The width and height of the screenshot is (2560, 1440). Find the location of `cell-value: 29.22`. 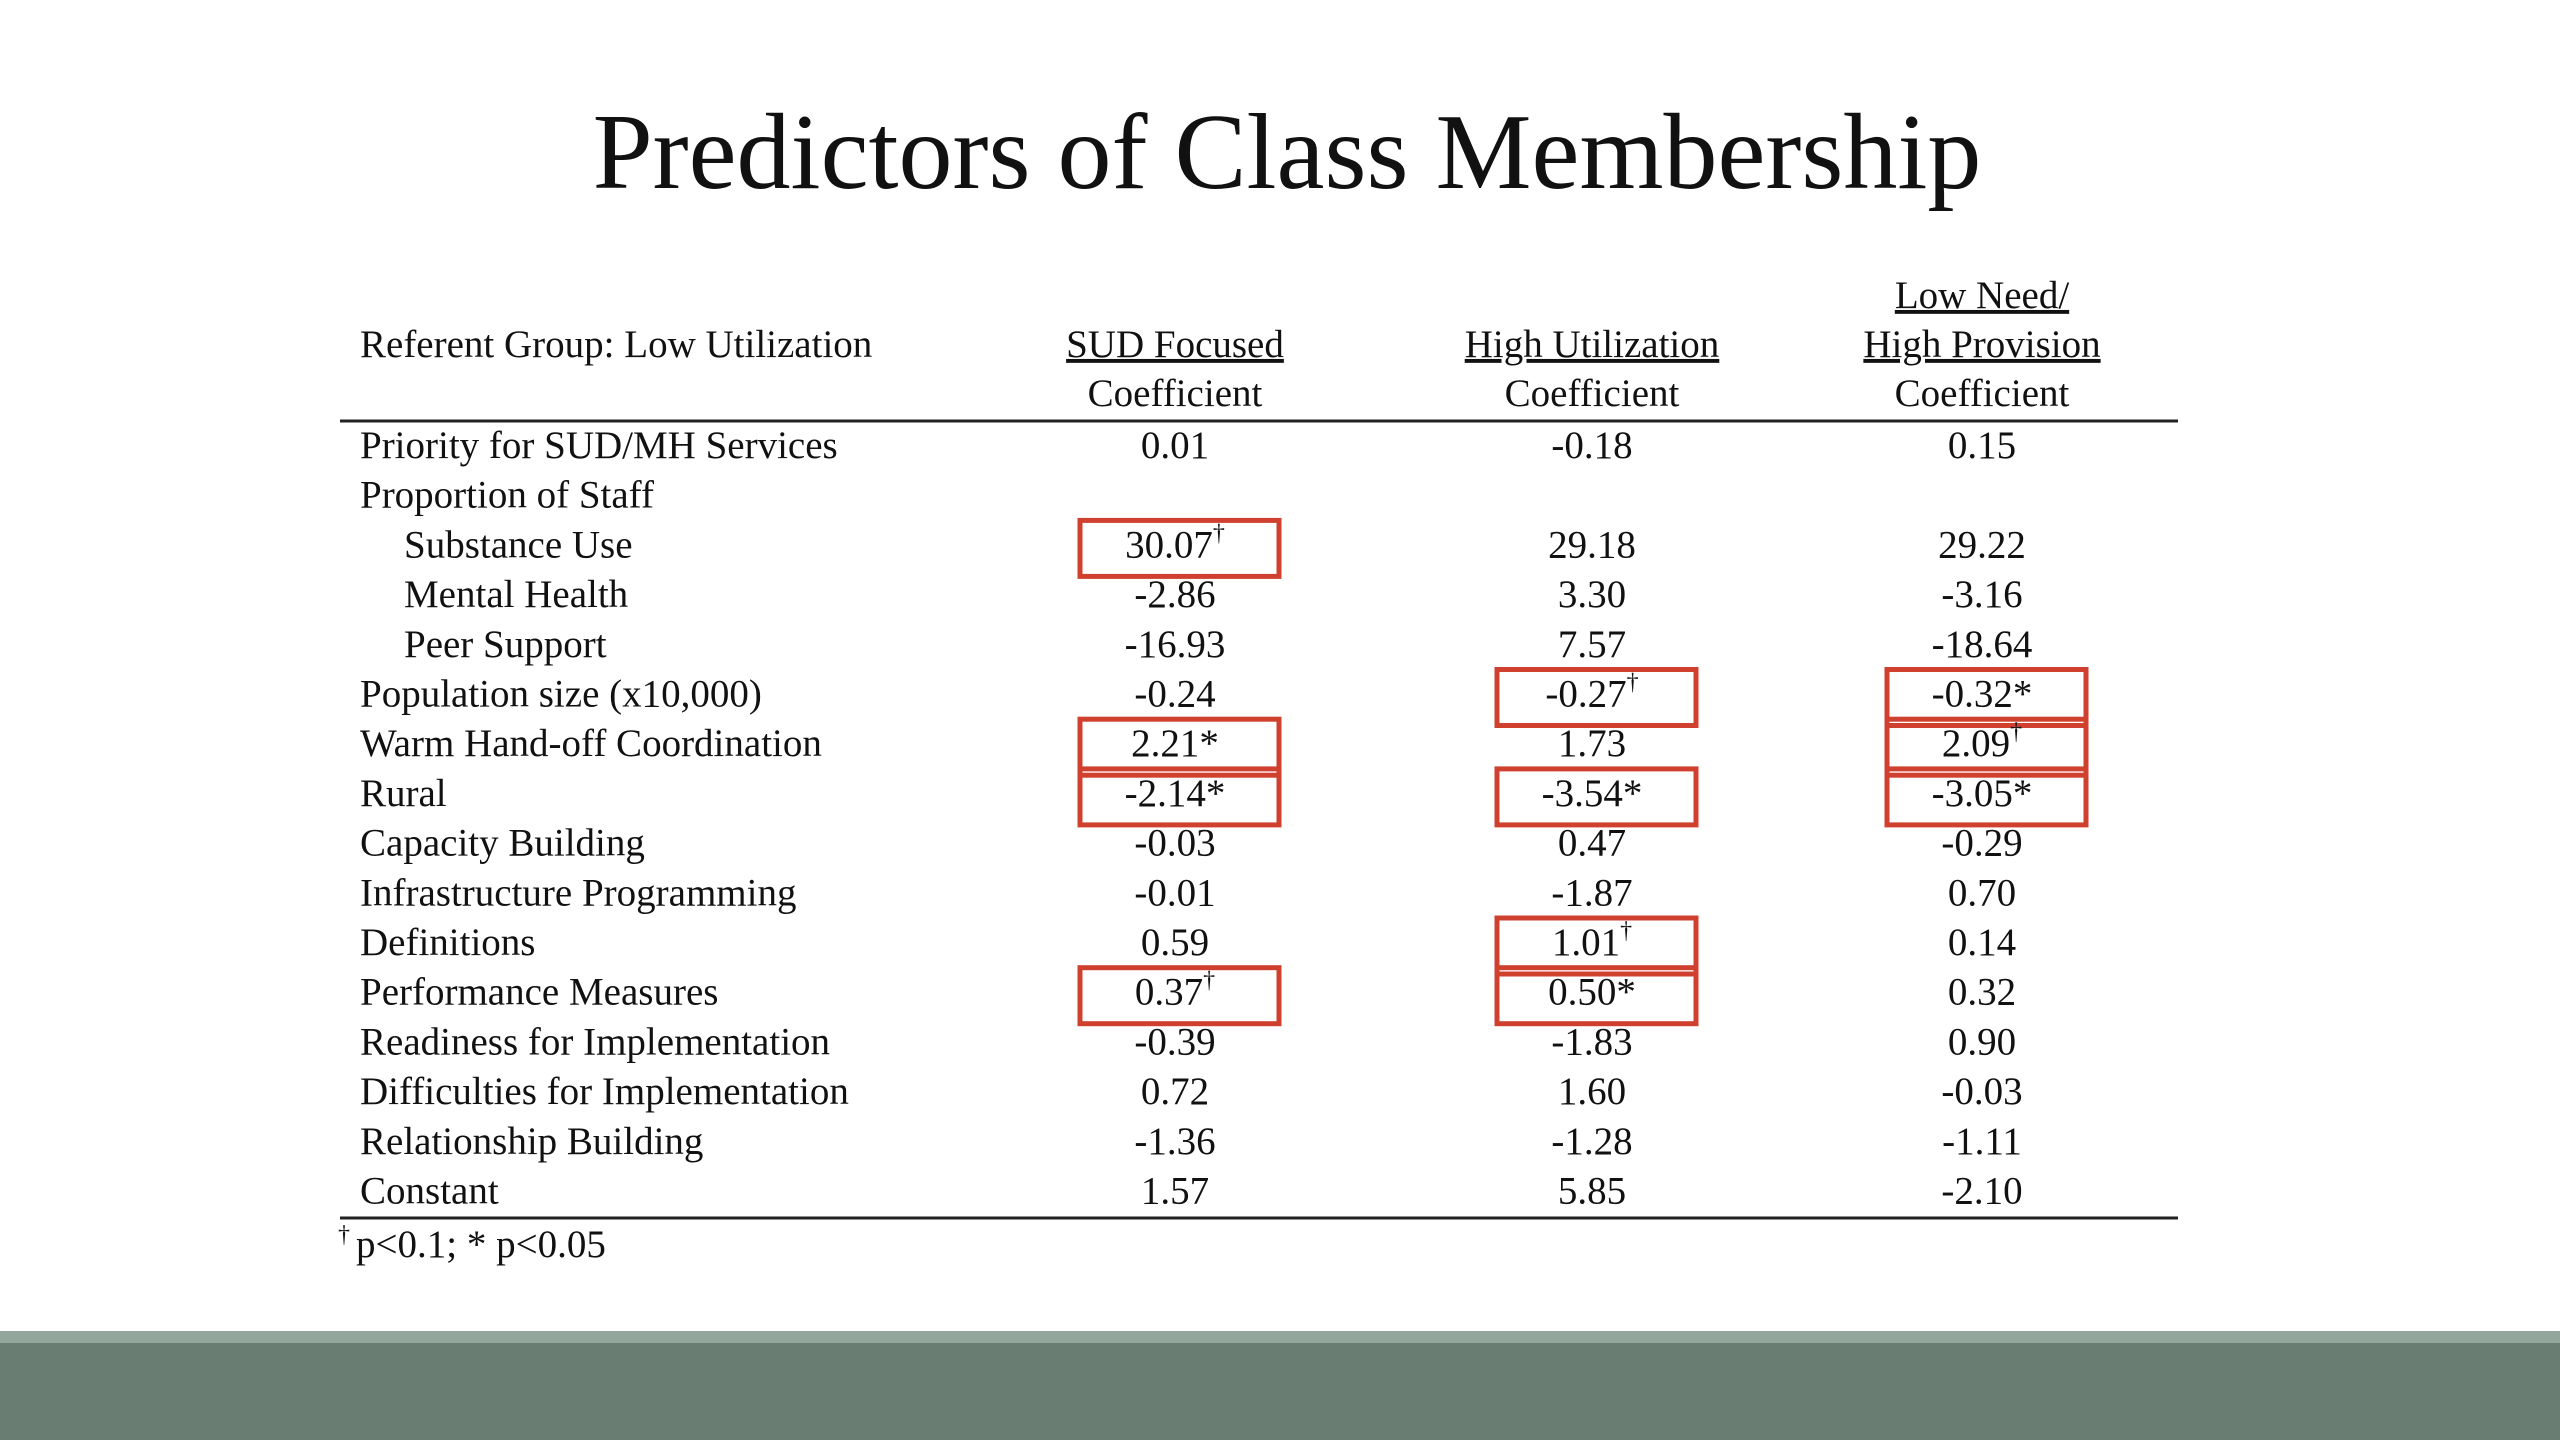

cell-value: 29.22 is located at coordinates (1982, 544).